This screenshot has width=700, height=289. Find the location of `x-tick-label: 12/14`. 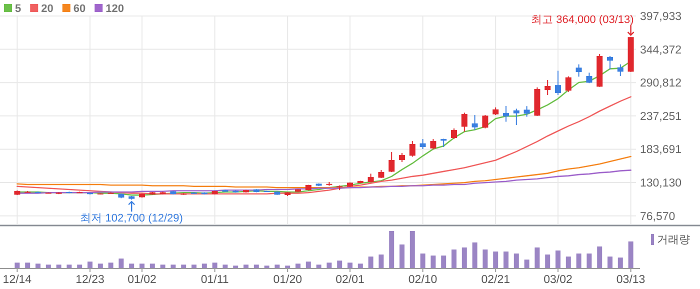

x-tick-label: 12/14 is located at coordinates (17, 280).